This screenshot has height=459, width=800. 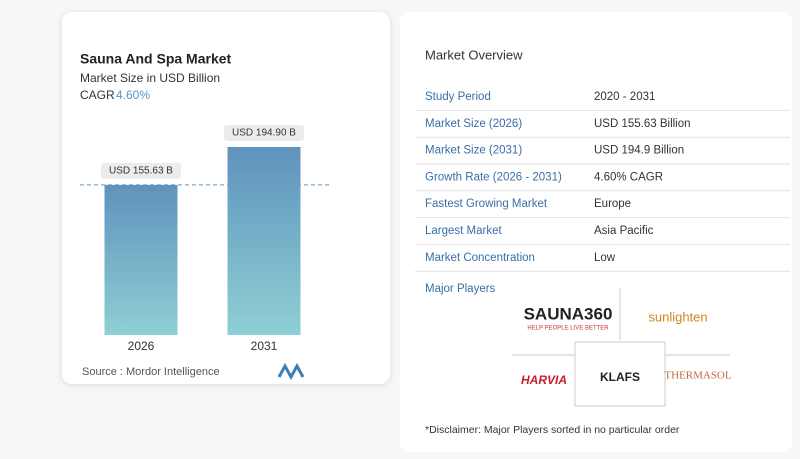 I want to click on overview-title: Market Overview, so click(x=474, y=54).